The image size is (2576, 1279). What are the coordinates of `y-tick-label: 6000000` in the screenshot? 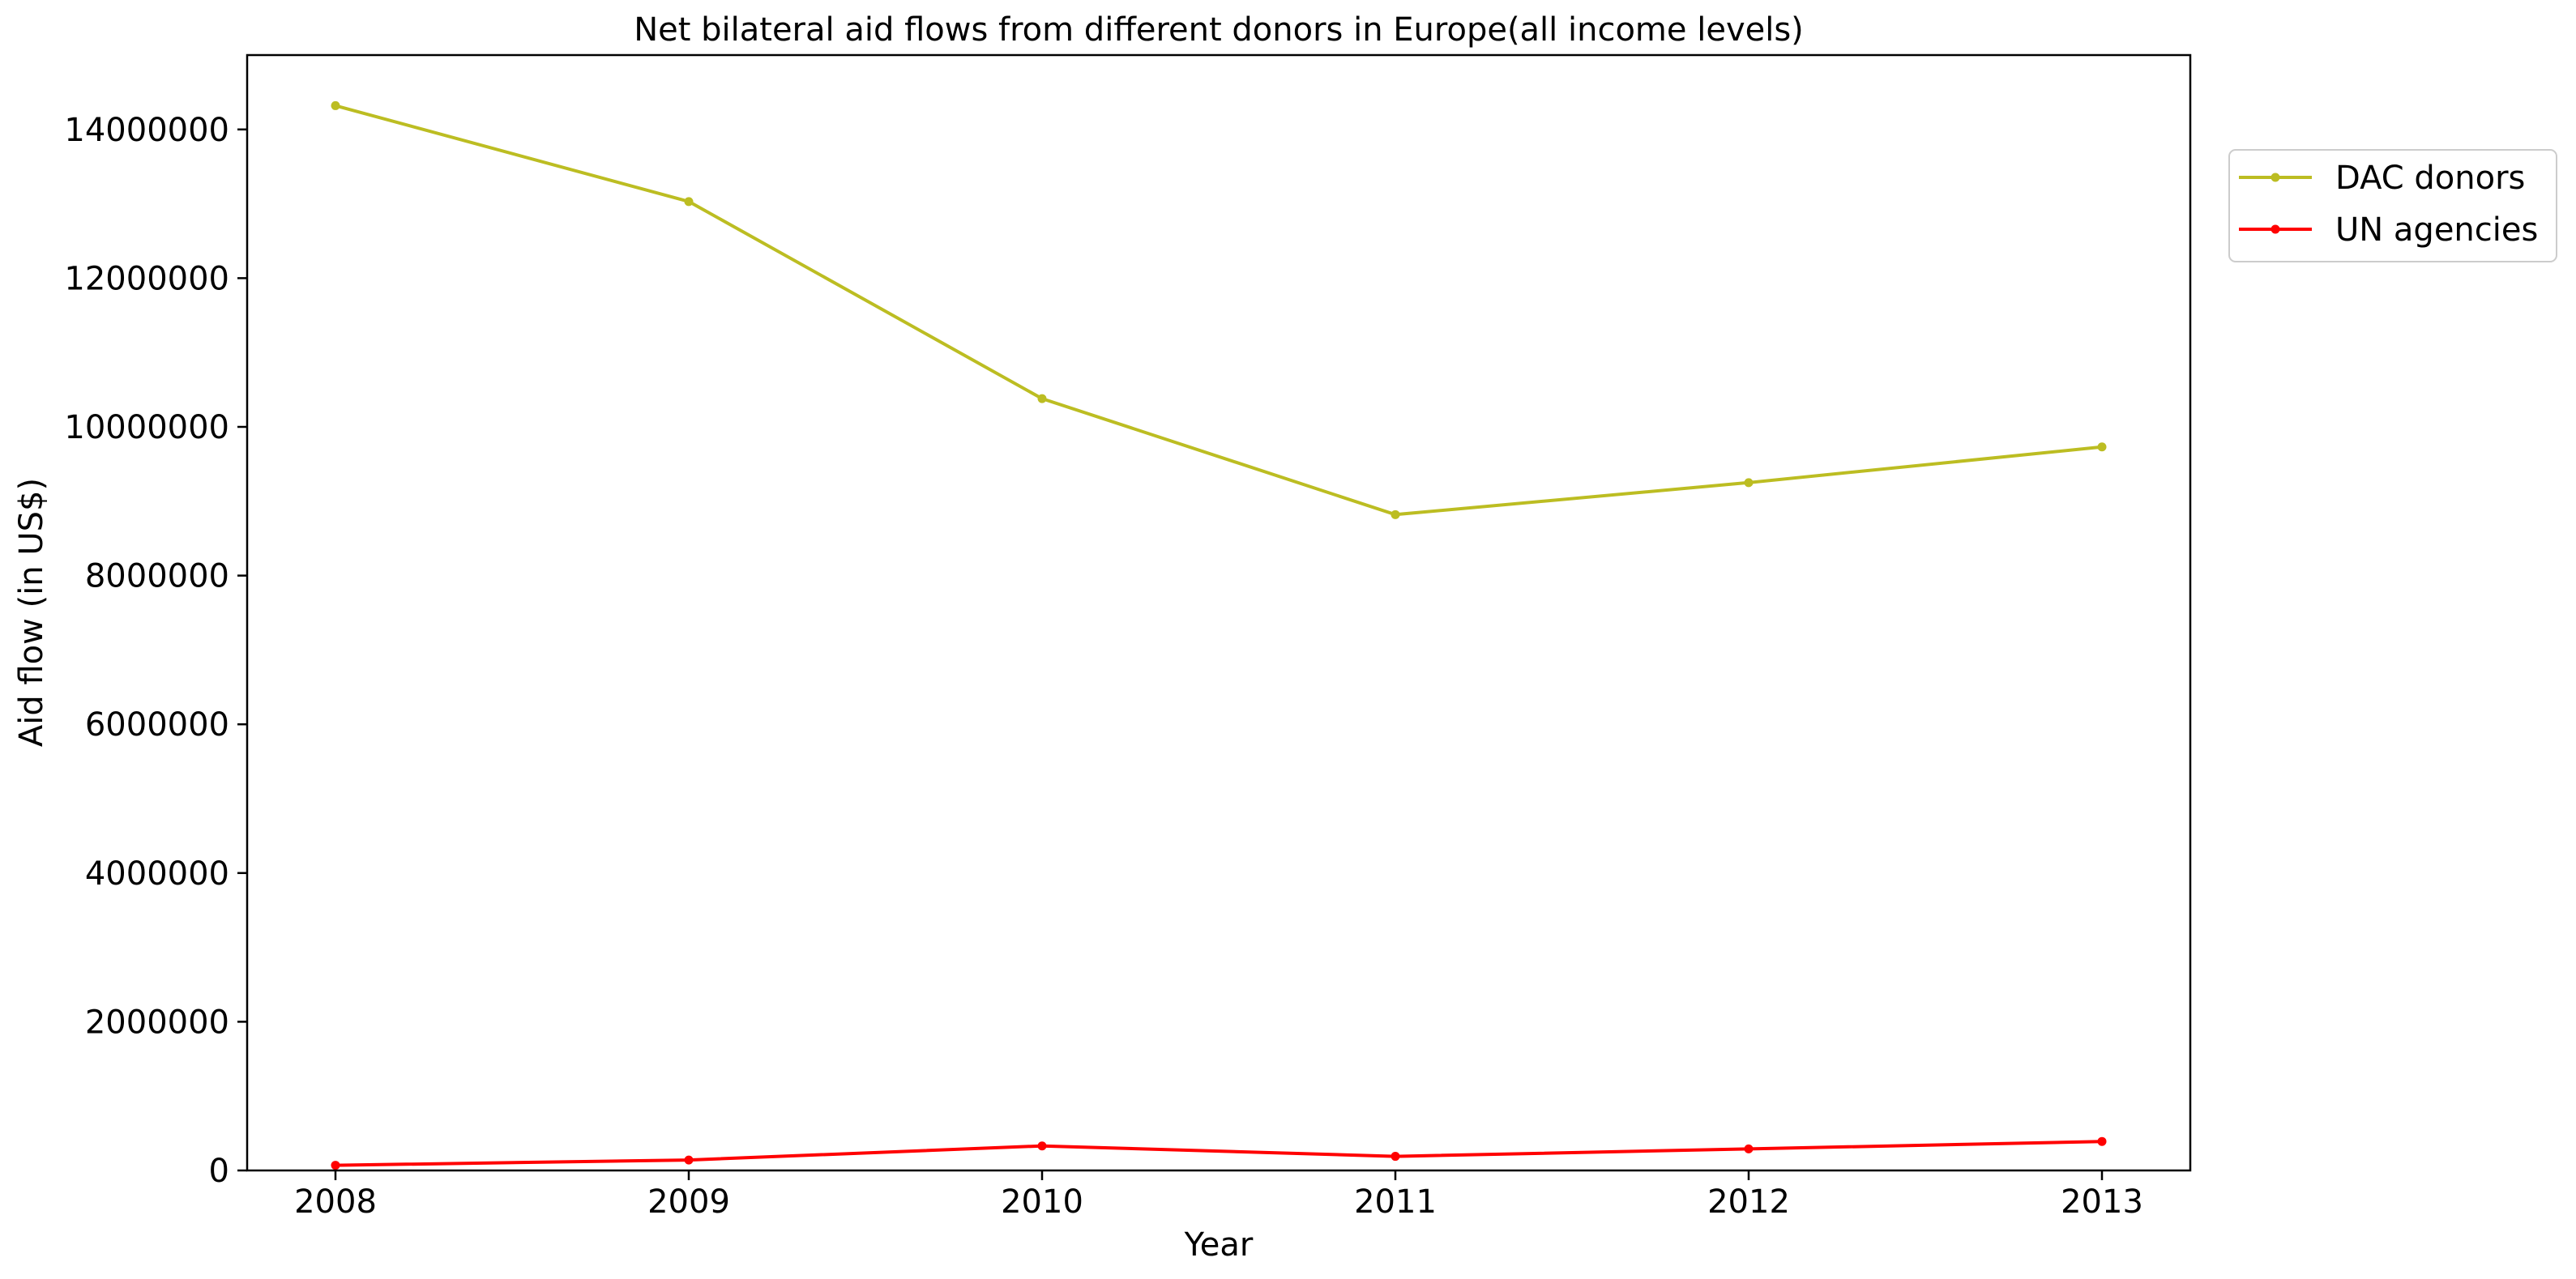 It's located at (157, 725).